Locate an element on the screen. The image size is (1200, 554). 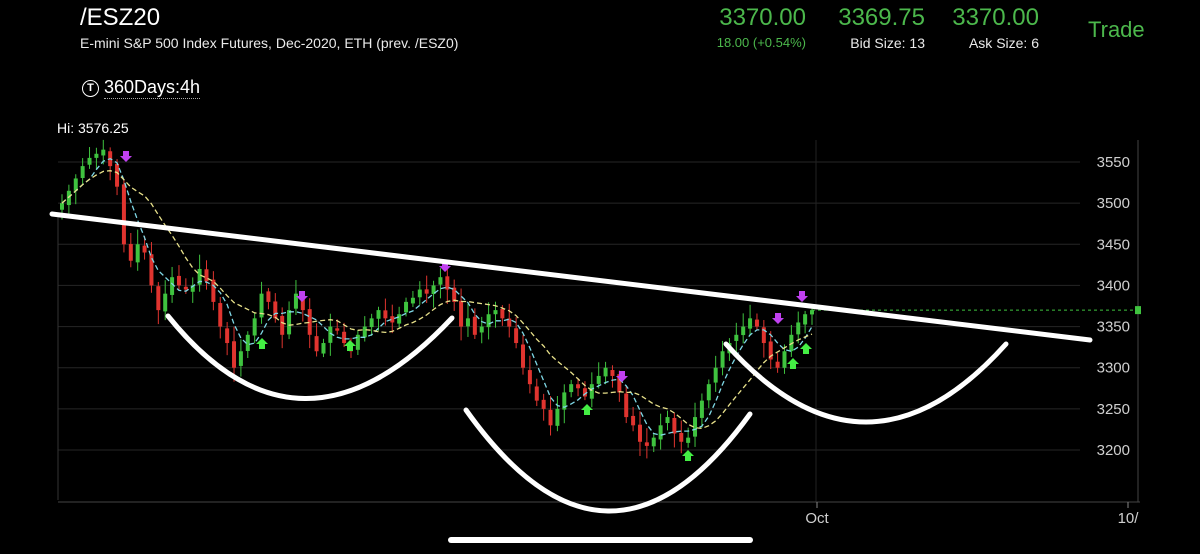
timeframe-label: 360Days:4h is located at coordinates (152, 88).